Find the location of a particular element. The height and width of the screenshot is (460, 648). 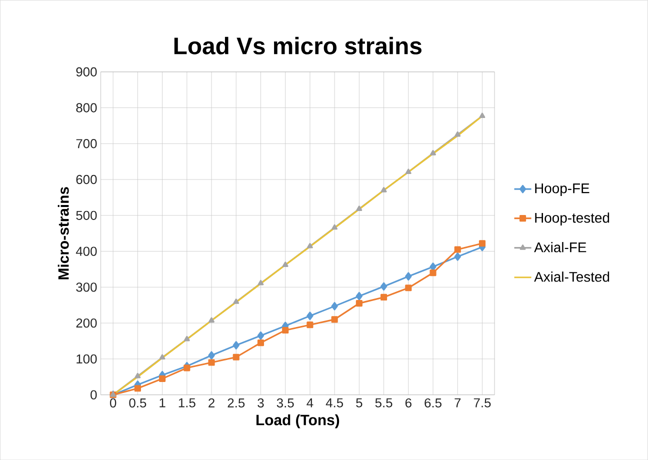

x-tick-label: 0.5 is located at coordinates (137, 403).